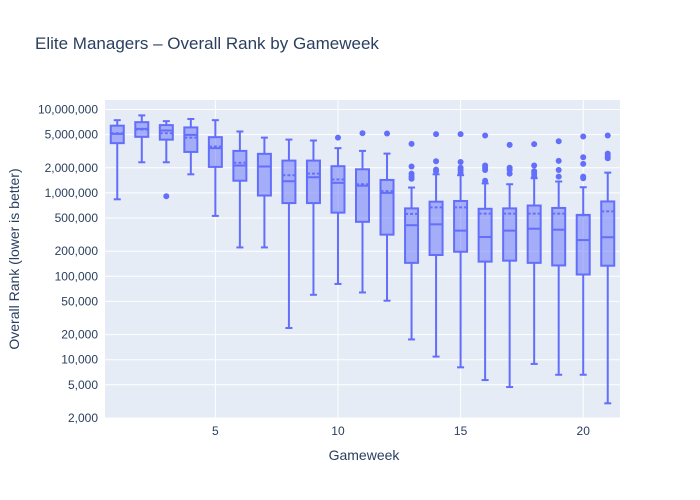 The image size is (700, 500). I want to click on x-tick-label: 10, so click(338, 431).